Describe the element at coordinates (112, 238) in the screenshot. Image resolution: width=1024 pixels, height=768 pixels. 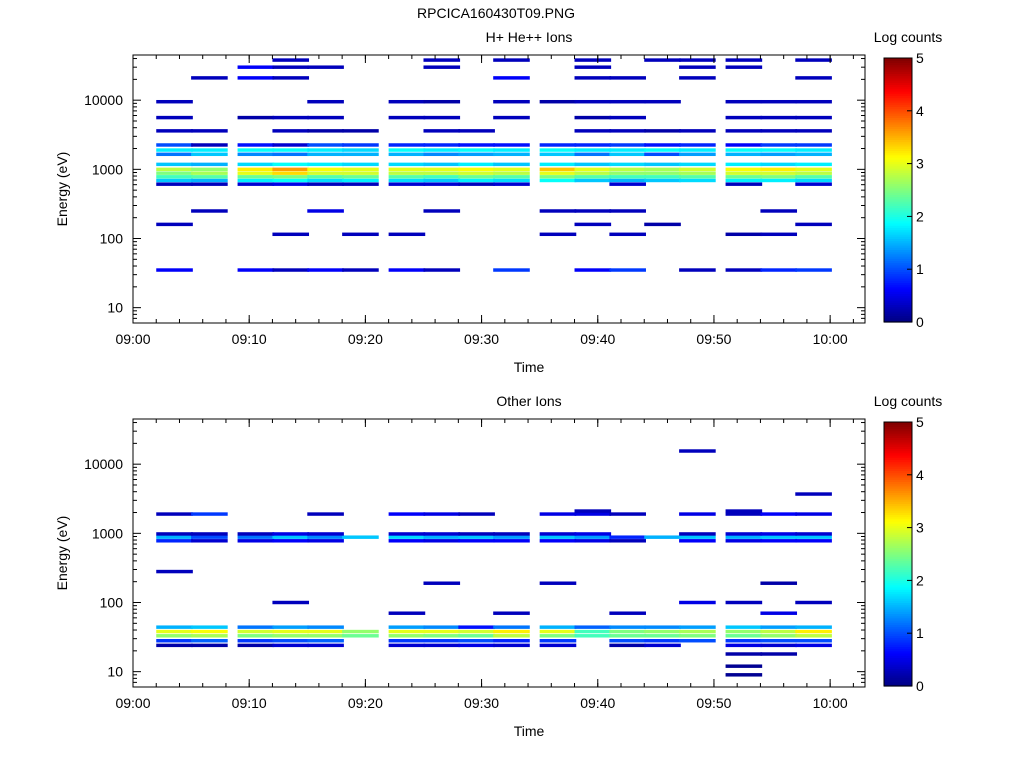
I see `y-tick-label: 100` at that location.